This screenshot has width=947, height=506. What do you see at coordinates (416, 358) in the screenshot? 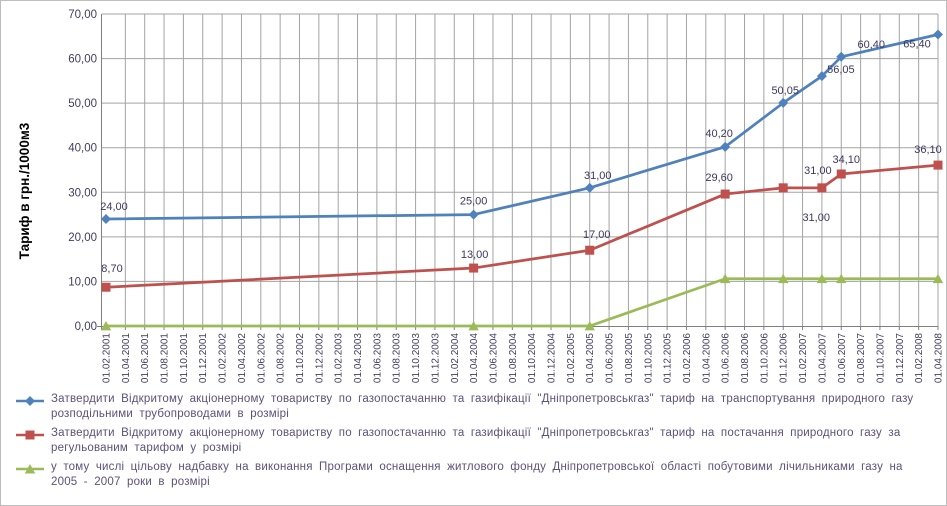
I see `x-tick-label: 01.10.2003` at bounding box center [416, 358].